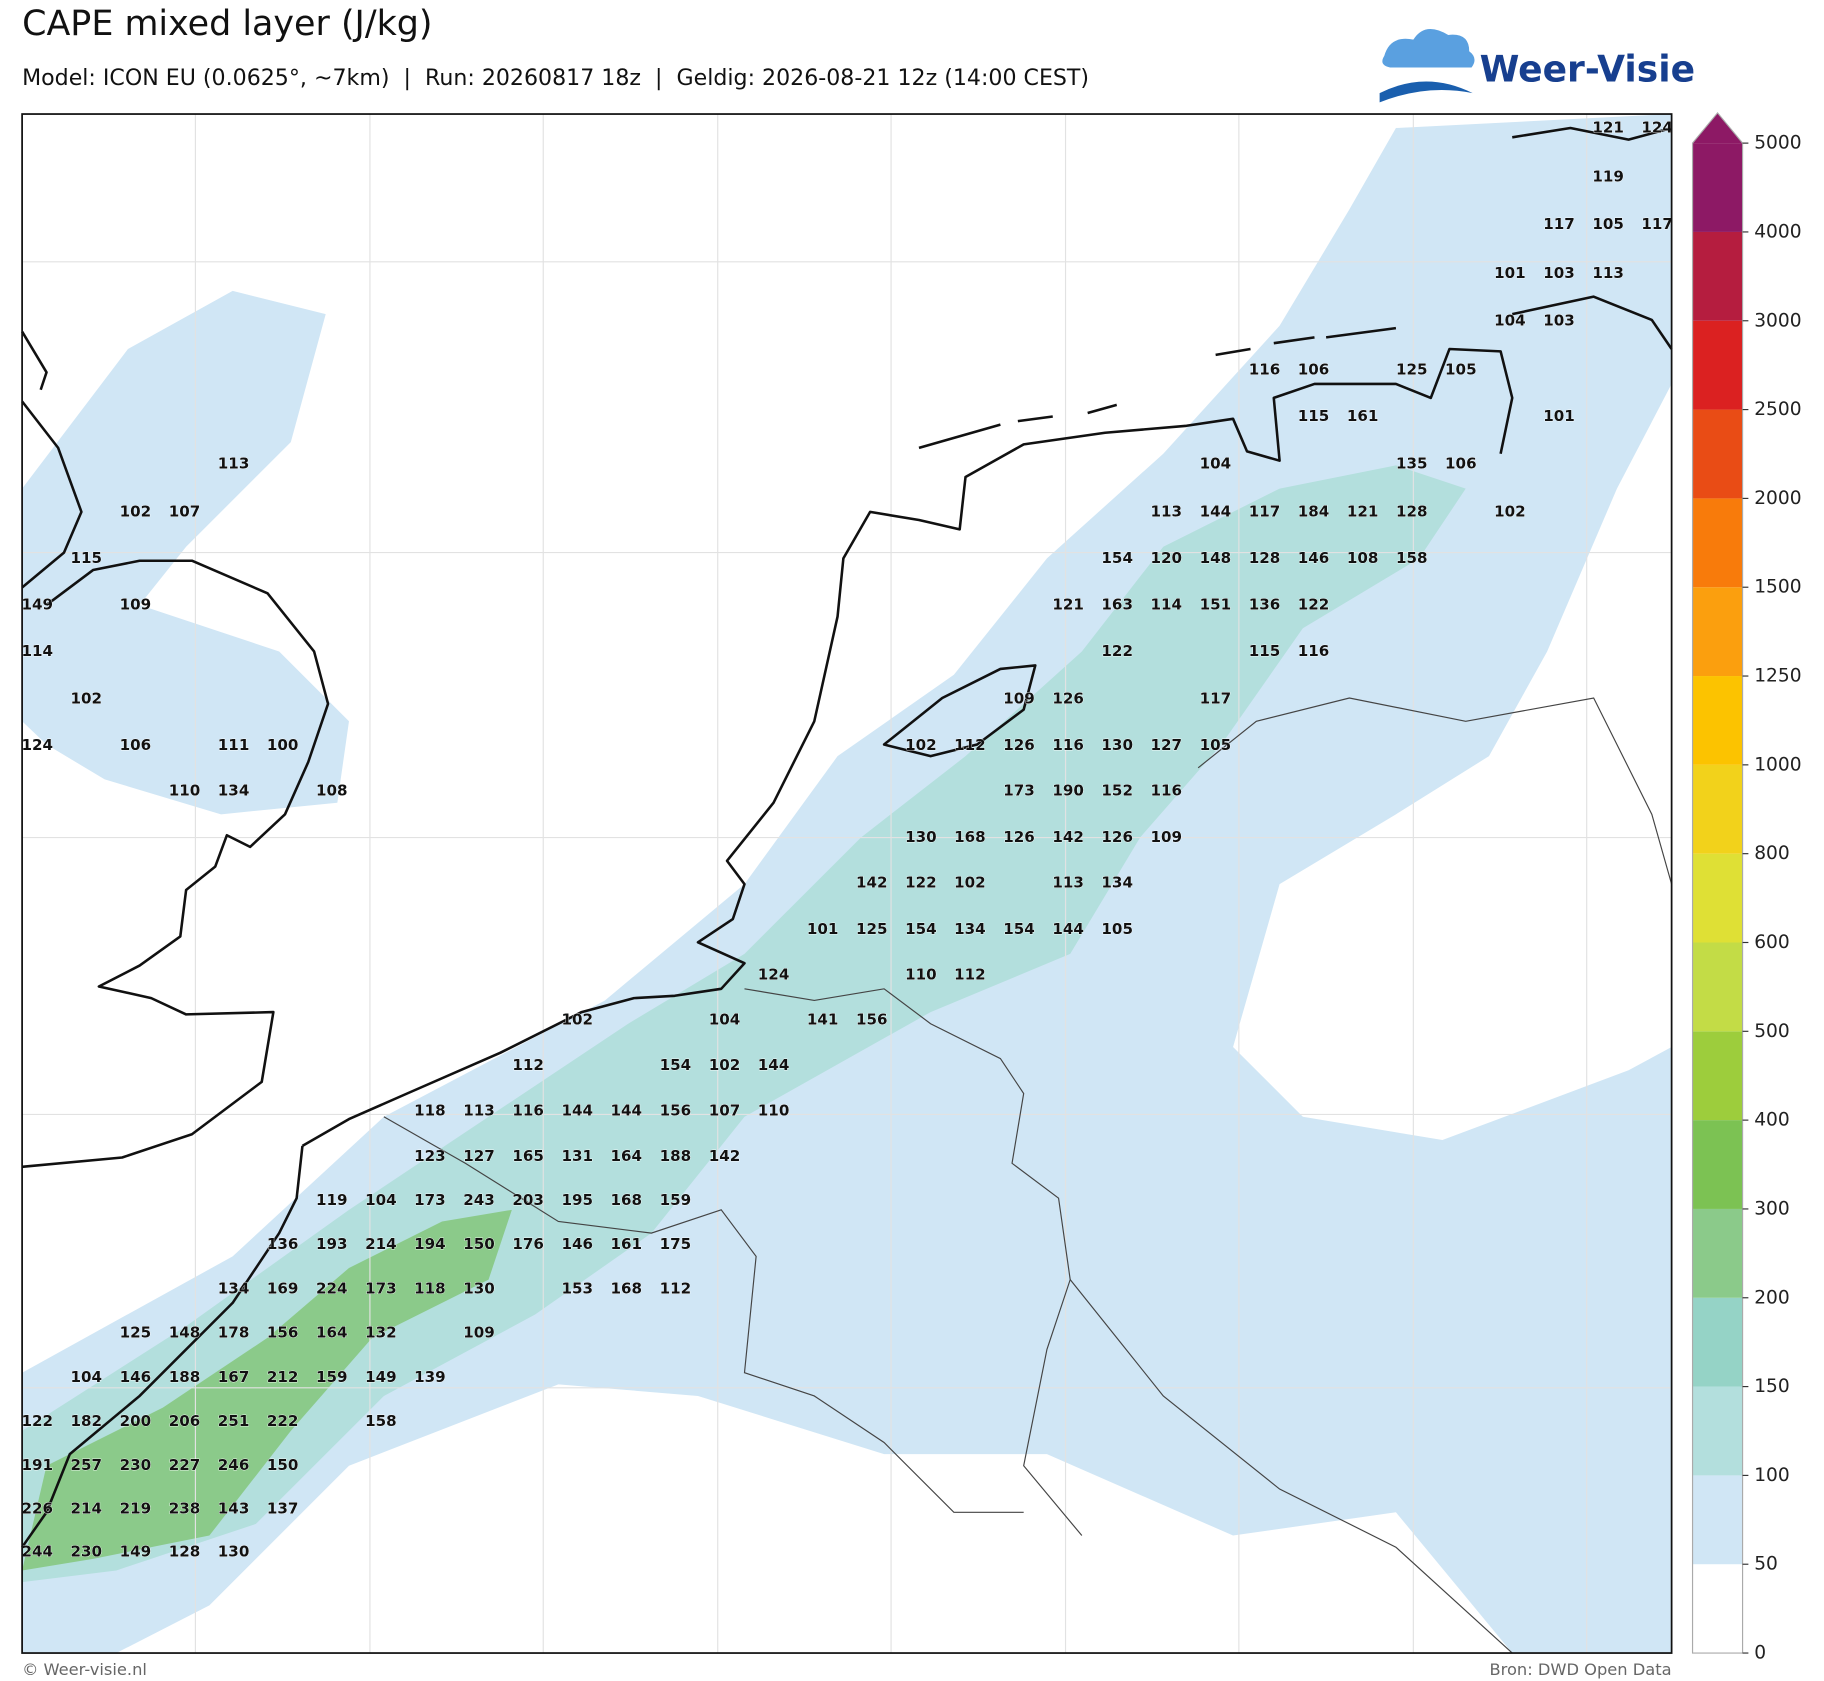 The width and height of the screenshot is (1824, 1681). What do you see at coordinates (381, 1244) in the screenshot?
I see `value-label: 214` at bounding box center [381, 1244].